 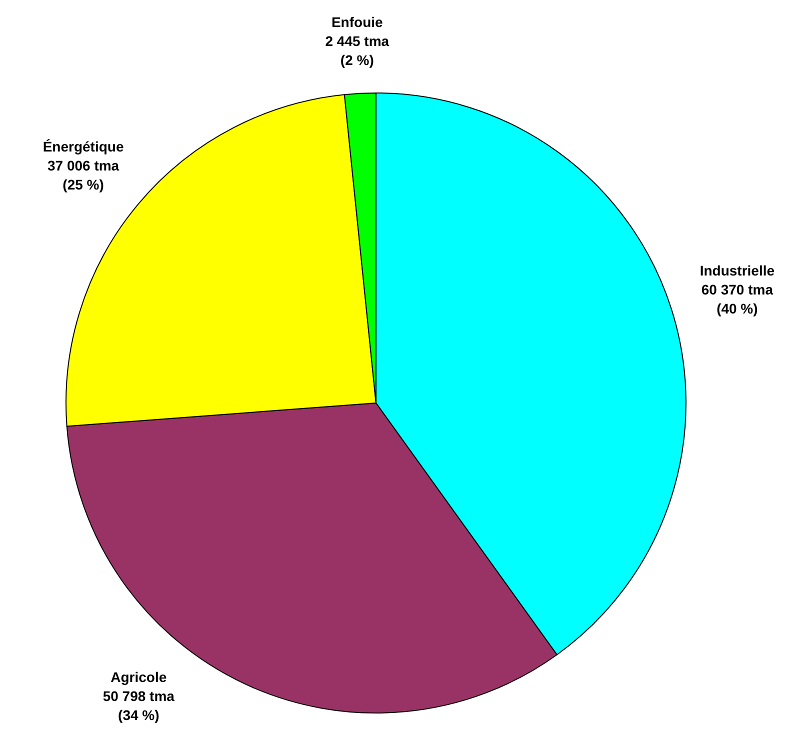 I want to click on data-label: 50 798 tma (34 %), so click(x=138, y=705).